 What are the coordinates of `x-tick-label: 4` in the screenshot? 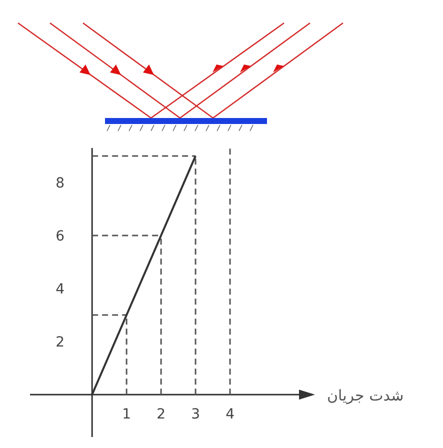 It's located at (230, 414).